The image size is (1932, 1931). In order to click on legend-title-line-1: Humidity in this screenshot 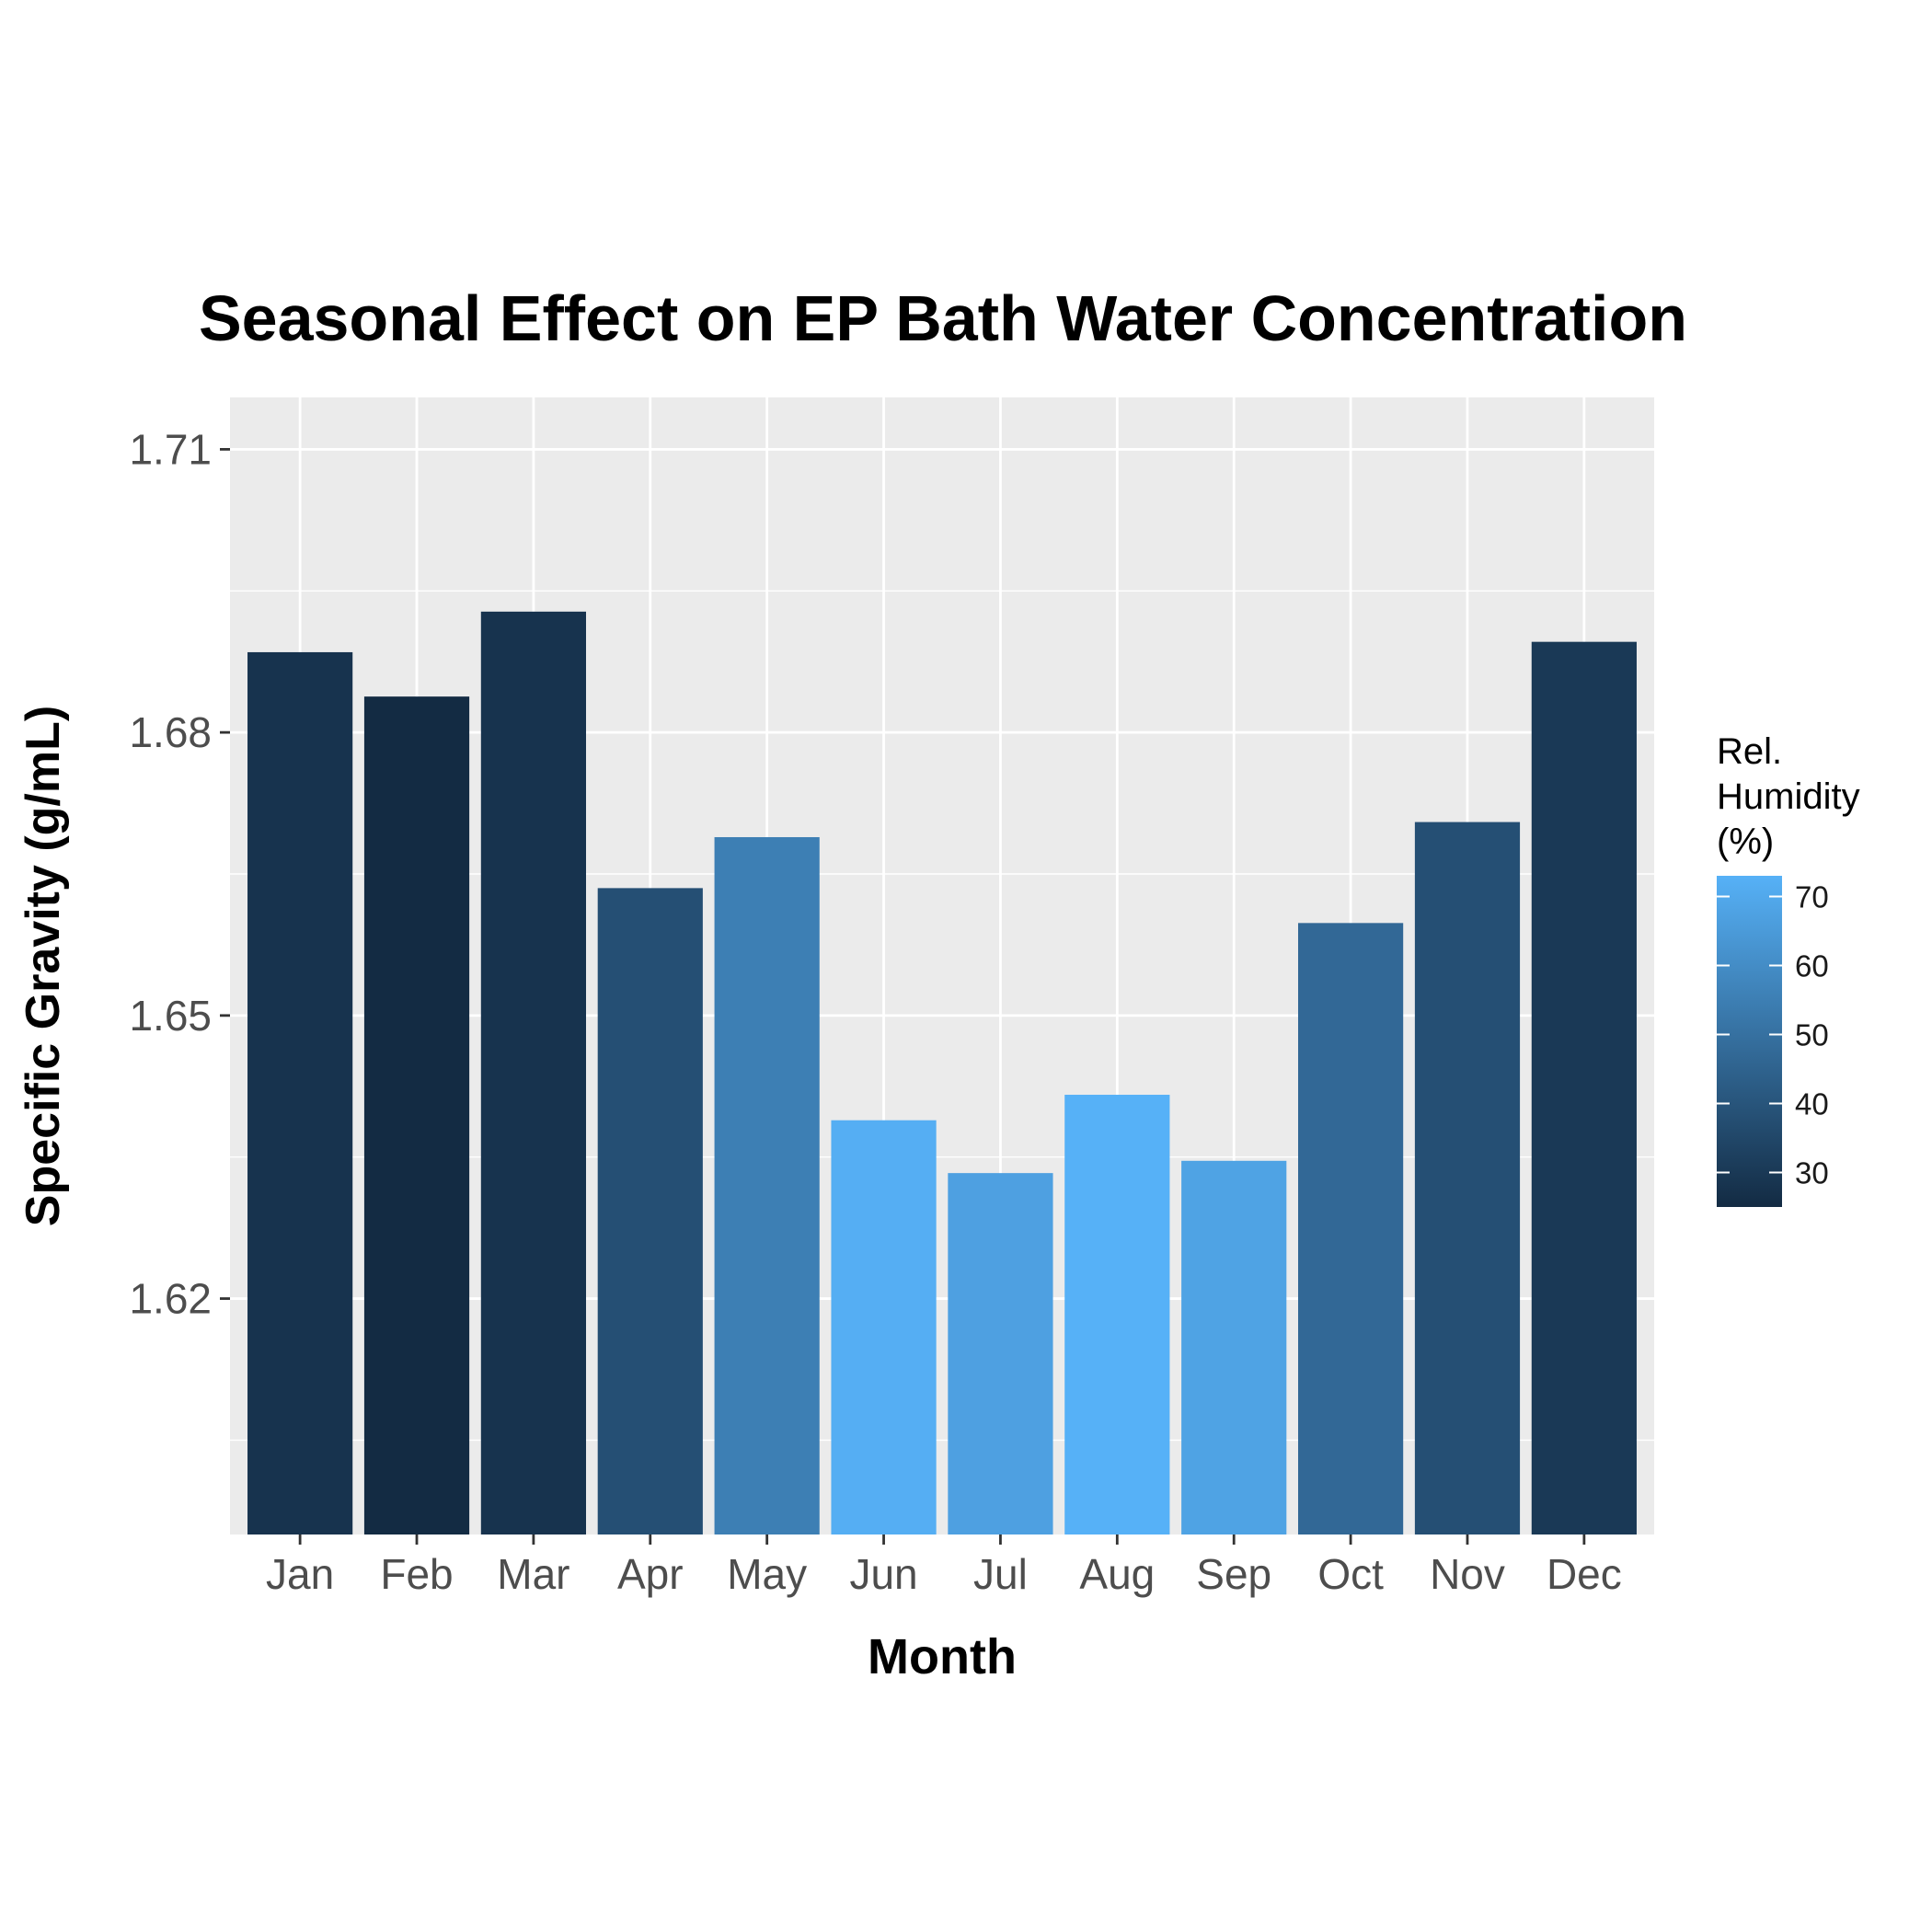, I will do `click(1788, 797)`.